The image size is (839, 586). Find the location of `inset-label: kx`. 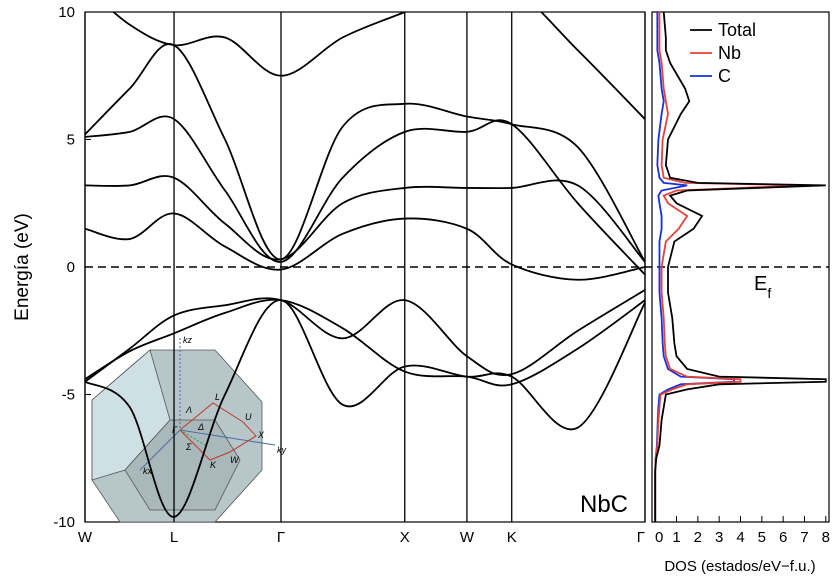

inset-label: kx is located at coordinates (148, 471).